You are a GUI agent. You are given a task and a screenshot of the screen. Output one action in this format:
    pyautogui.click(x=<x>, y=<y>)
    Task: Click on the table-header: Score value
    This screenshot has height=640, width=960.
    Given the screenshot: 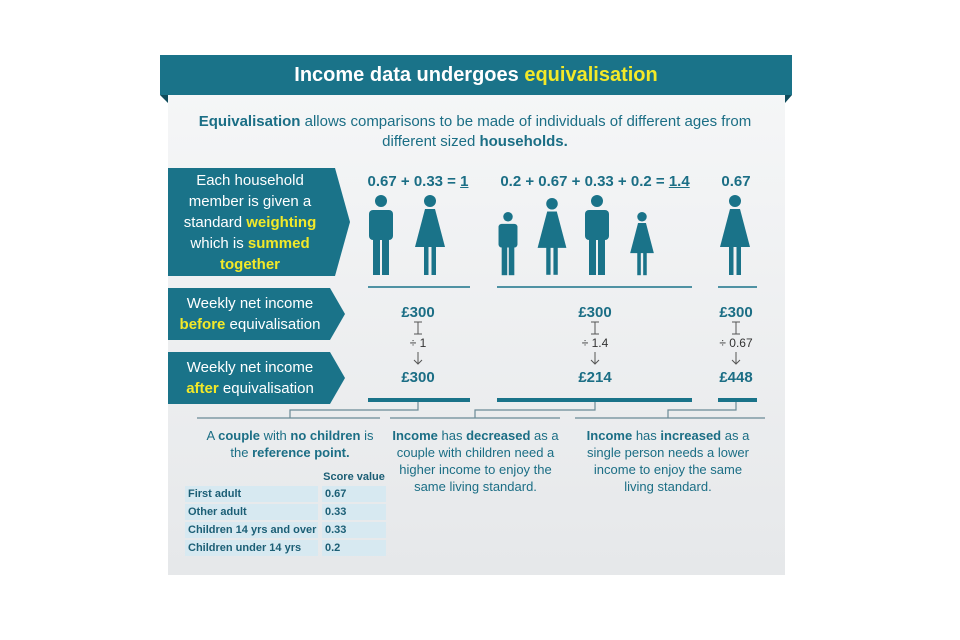 What is the action you would take?
    pyautogui.click(x=354, y=477)
    